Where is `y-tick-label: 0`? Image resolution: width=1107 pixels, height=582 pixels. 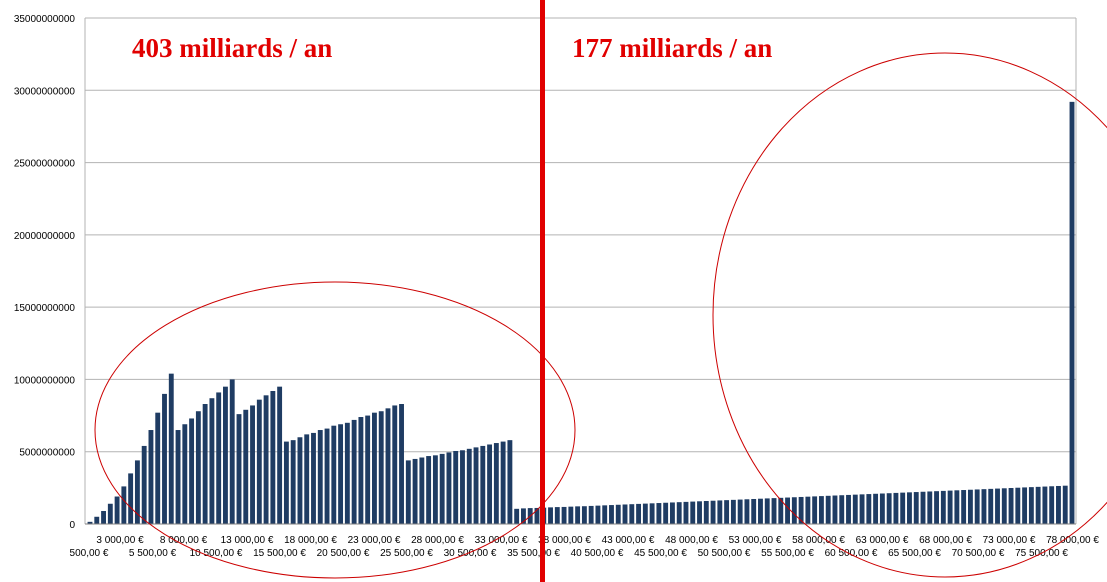
y-tick-label: 0 is located at coordinates (72, 525).